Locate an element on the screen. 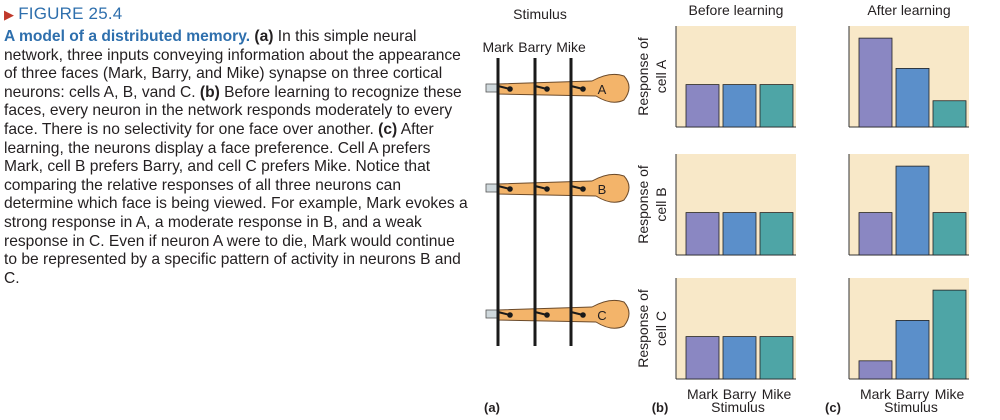 The image size is (1000, 420). chart-panel: Response of cell B is located at coordinates (715, 205).